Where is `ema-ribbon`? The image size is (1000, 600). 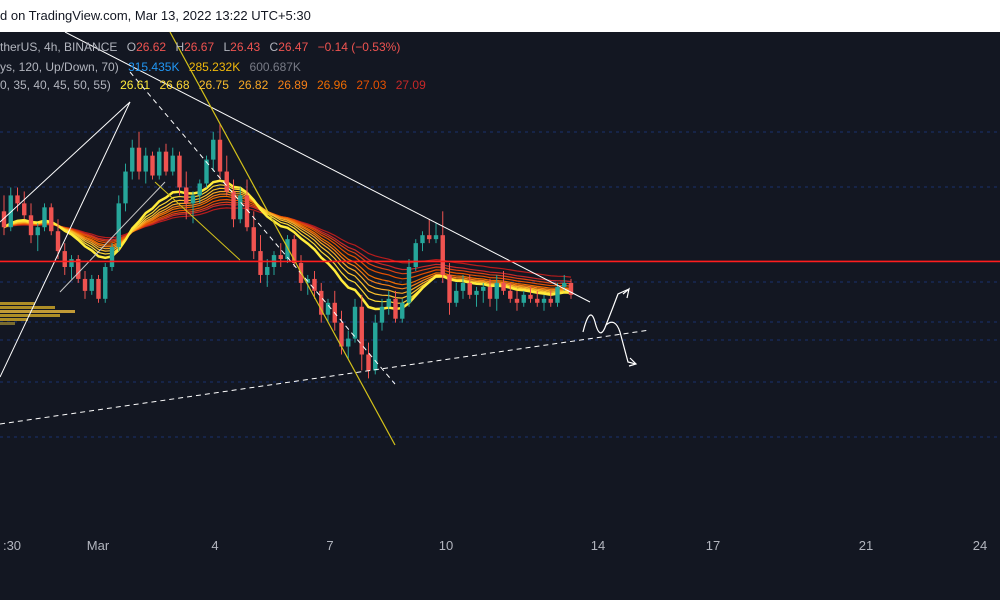 ema-ribbon is located at coordinates (287, 245).